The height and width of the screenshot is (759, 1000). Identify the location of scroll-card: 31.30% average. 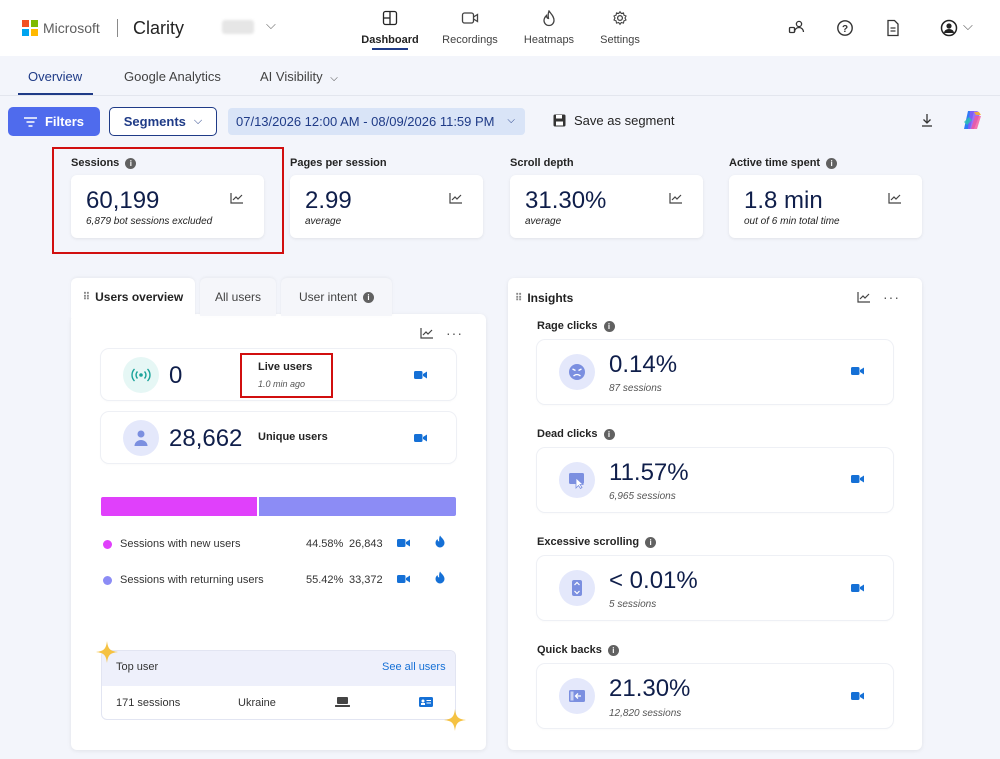
(606, 206).